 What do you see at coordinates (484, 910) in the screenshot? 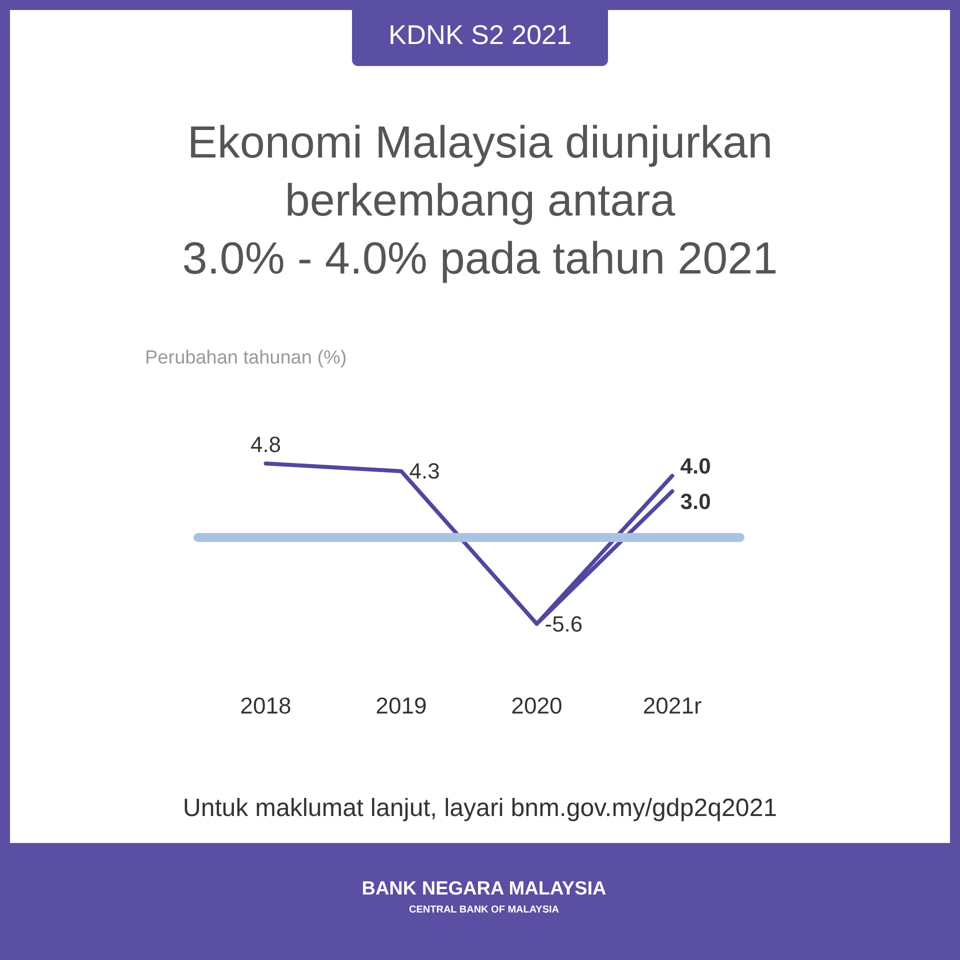
I see `text: CENTRAL BANK OF MALAYSIA` at bounding box center [484, 910].